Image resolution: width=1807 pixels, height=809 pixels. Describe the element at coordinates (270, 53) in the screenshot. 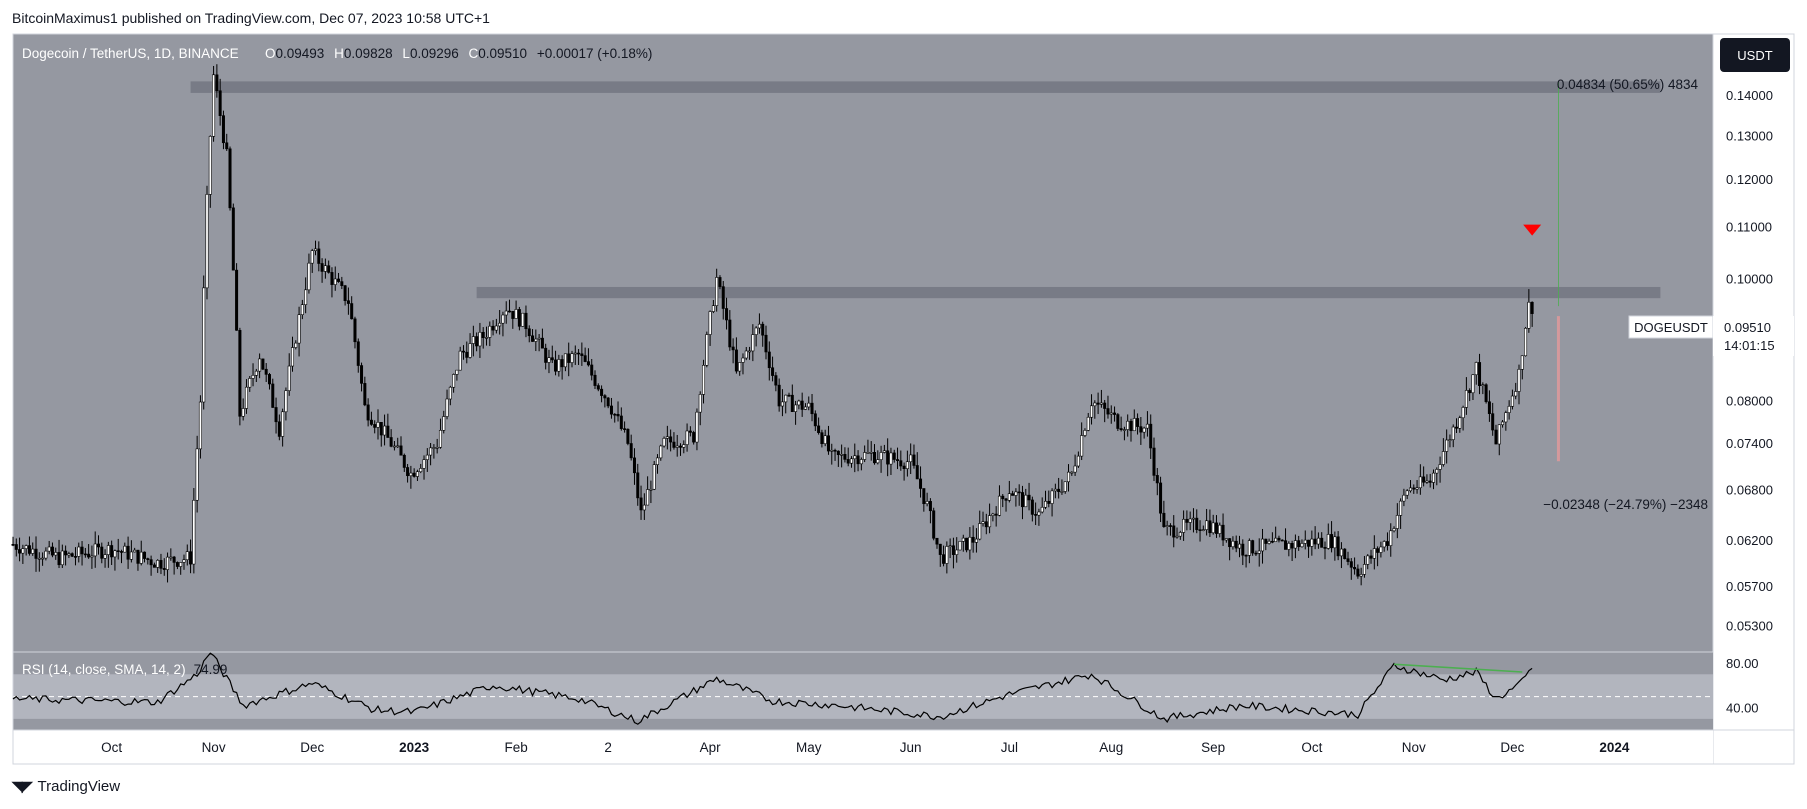

I see `open-label: O` at that location.